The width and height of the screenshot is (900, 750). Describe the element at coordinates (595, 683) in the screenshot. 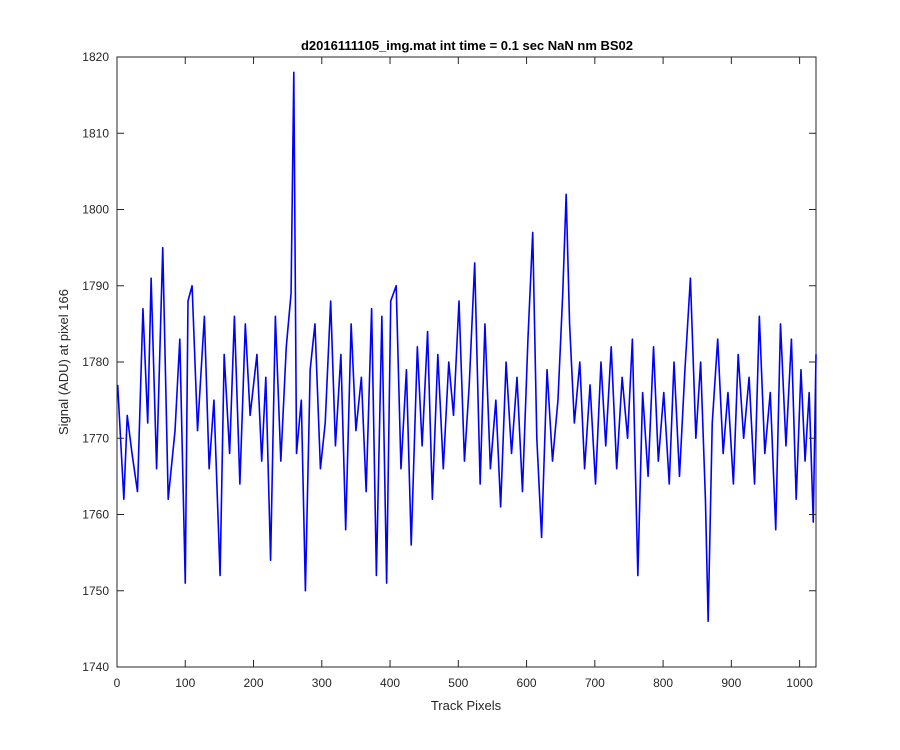

I see `x-tick-label: 700` at that location.